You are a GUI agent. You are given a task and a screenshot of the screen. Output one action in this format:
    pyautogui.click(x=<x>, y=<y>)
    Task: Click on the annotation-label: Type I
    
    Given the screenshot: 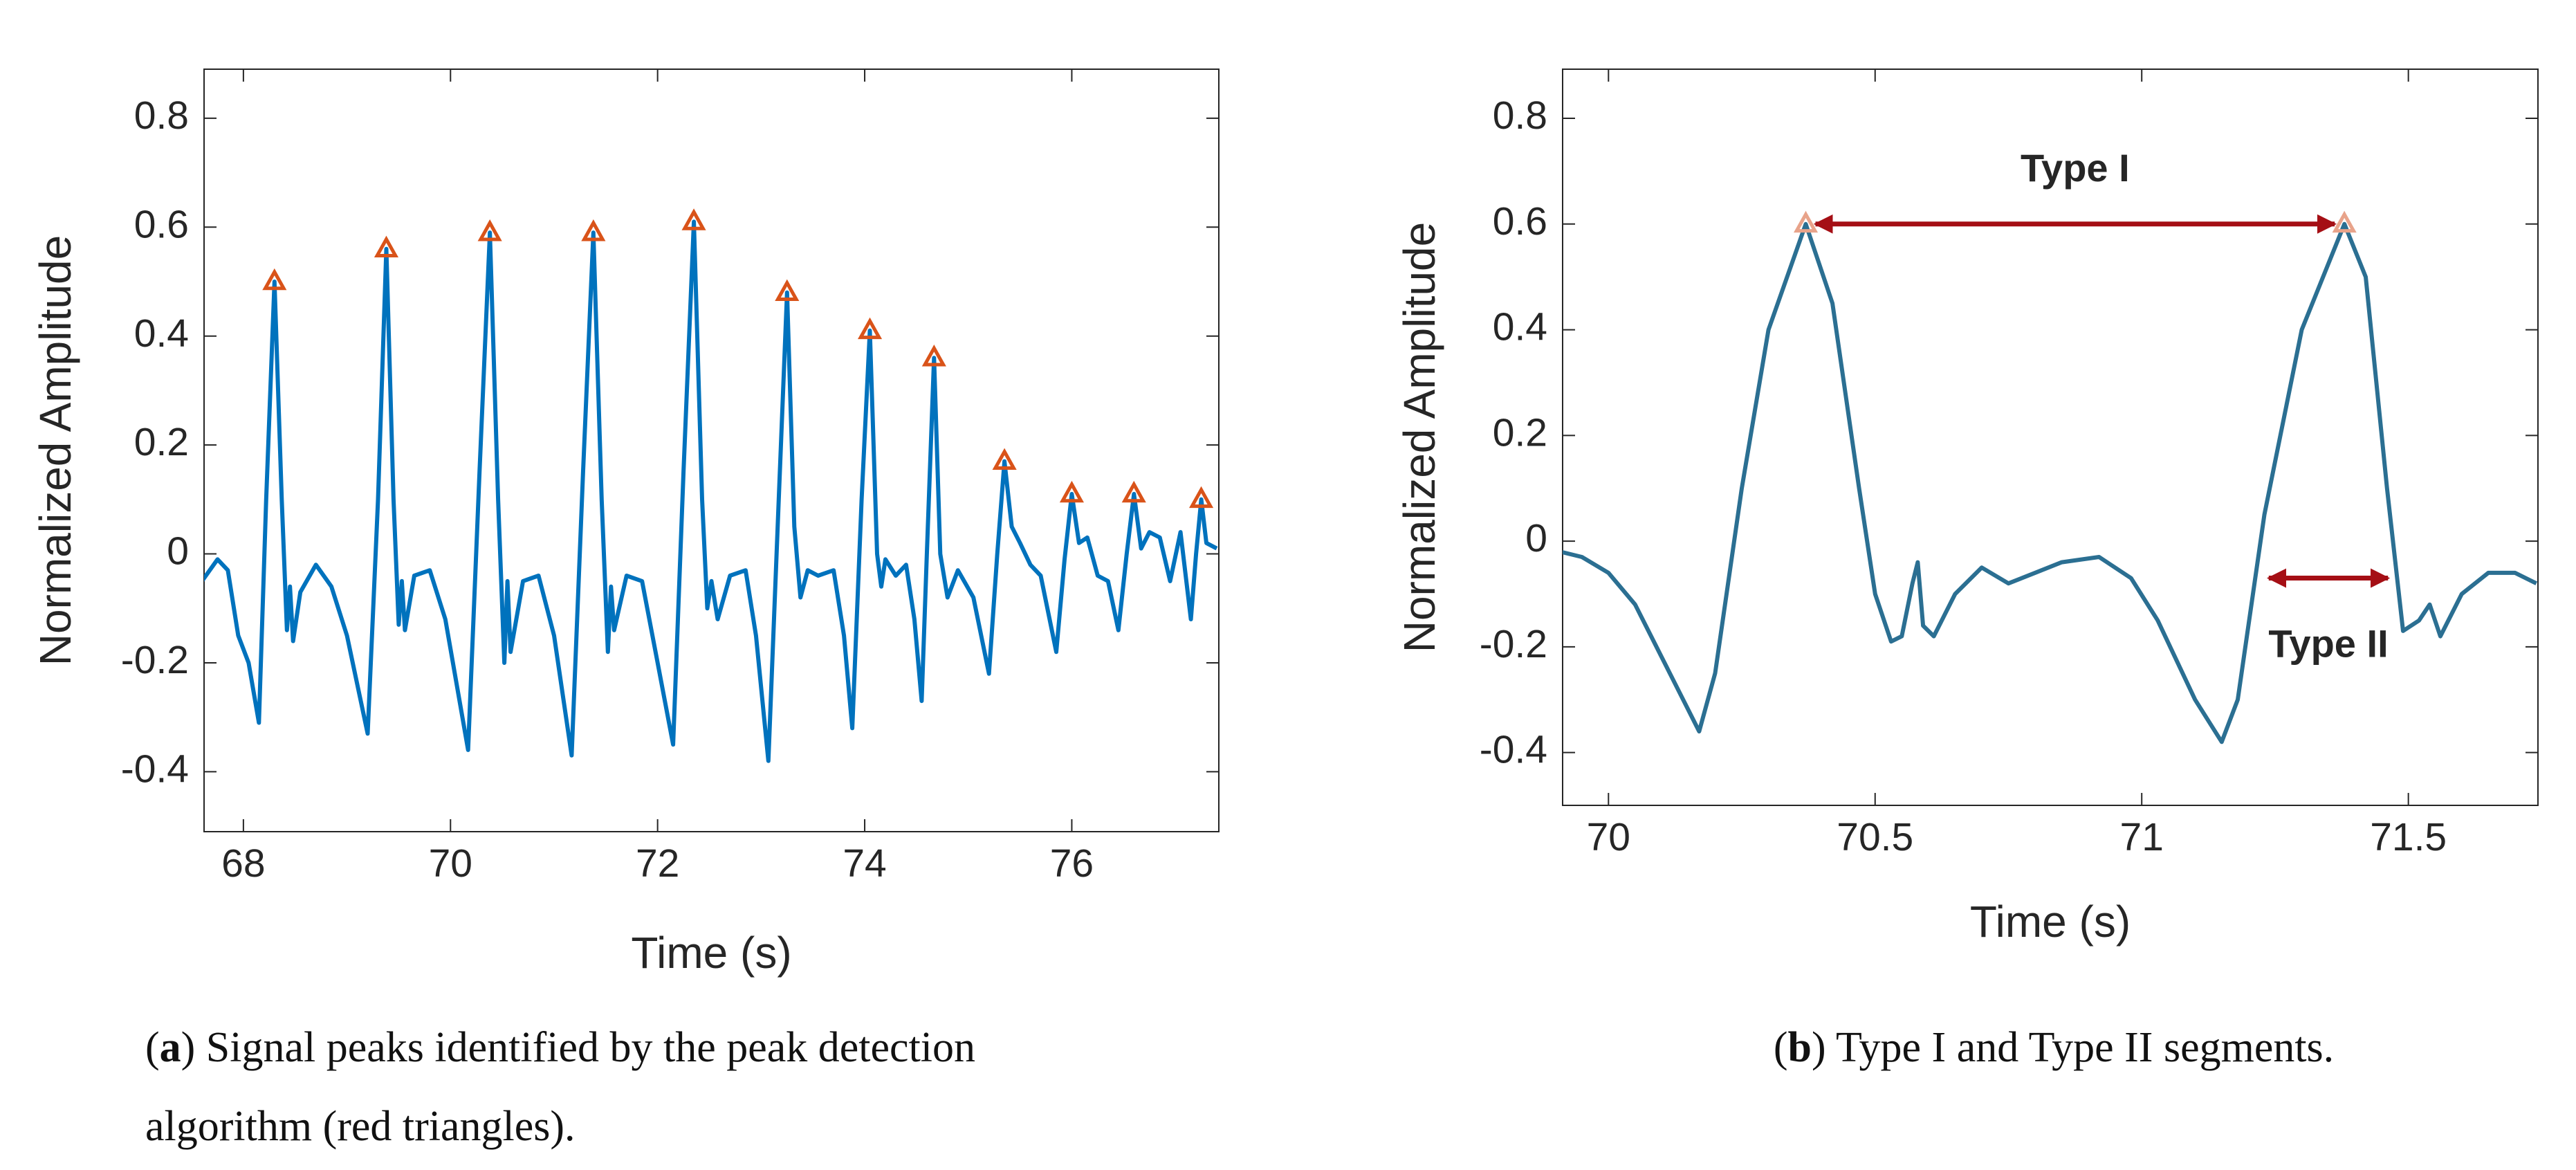 What is the action you would take?
    pyautogui.click(x=2075, y=168)
    